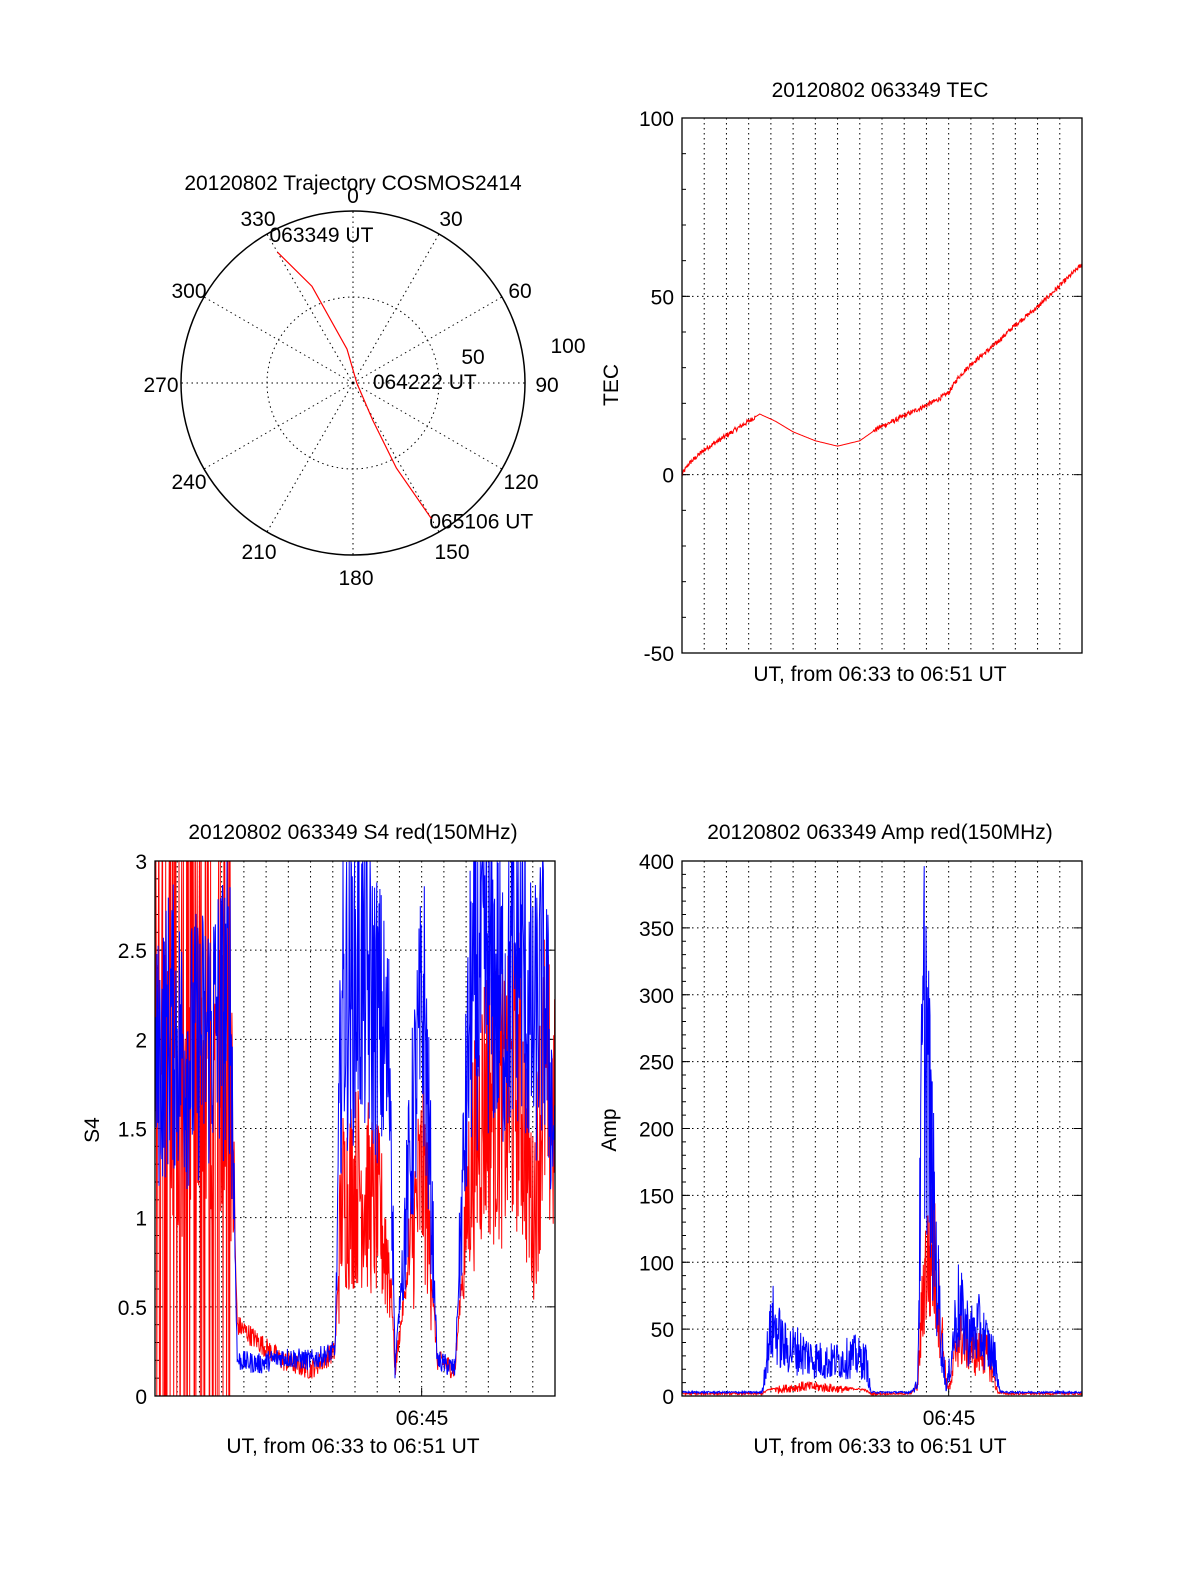  I want to click on s4-title: 20120802 063349 S4 red(150MHz), so click(352, 832).